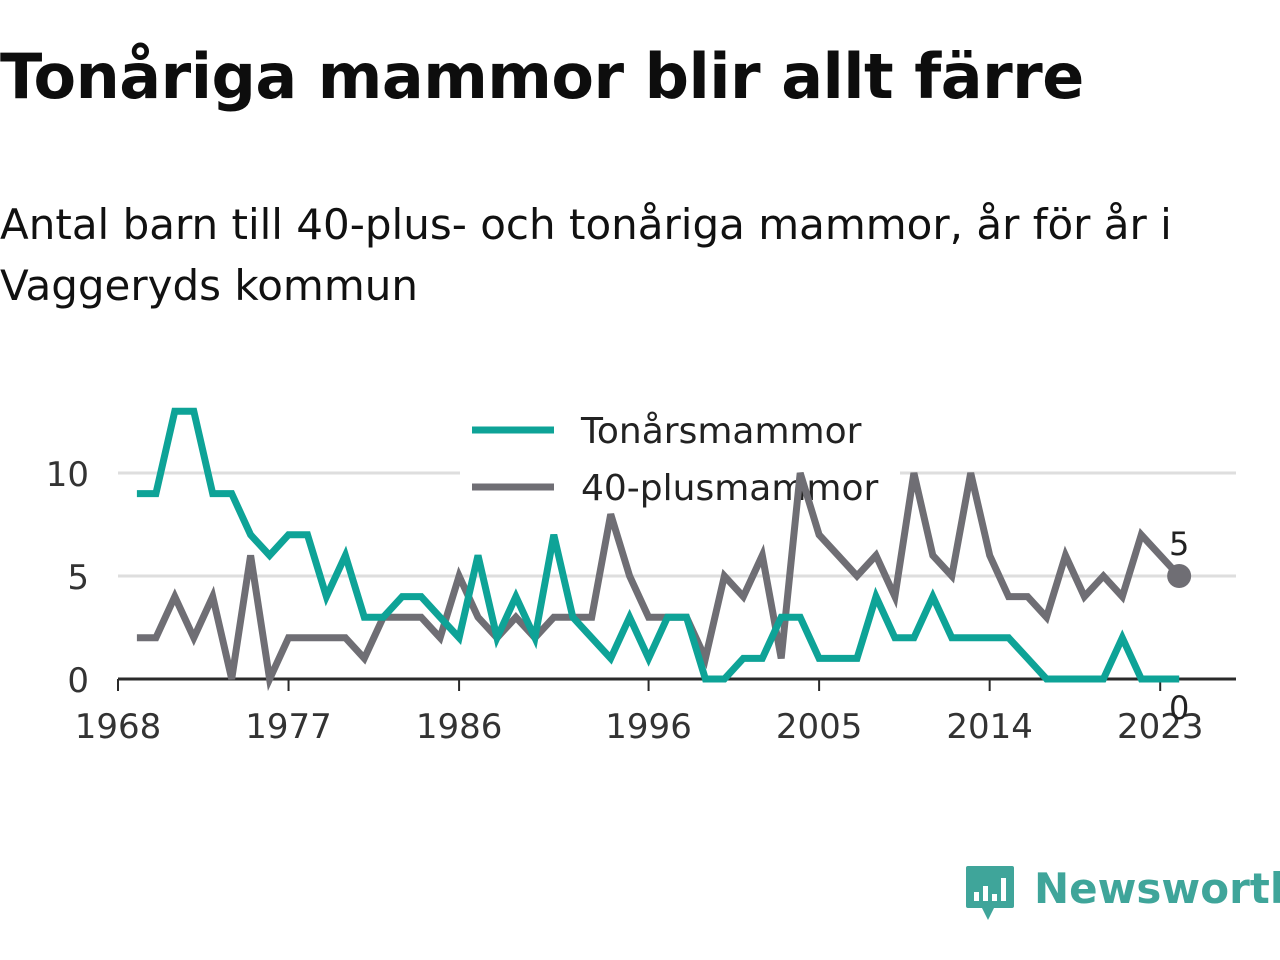  Describe the element at coordinates (1179, 544) in the screenshot. I see `end-label: 5` at that location.